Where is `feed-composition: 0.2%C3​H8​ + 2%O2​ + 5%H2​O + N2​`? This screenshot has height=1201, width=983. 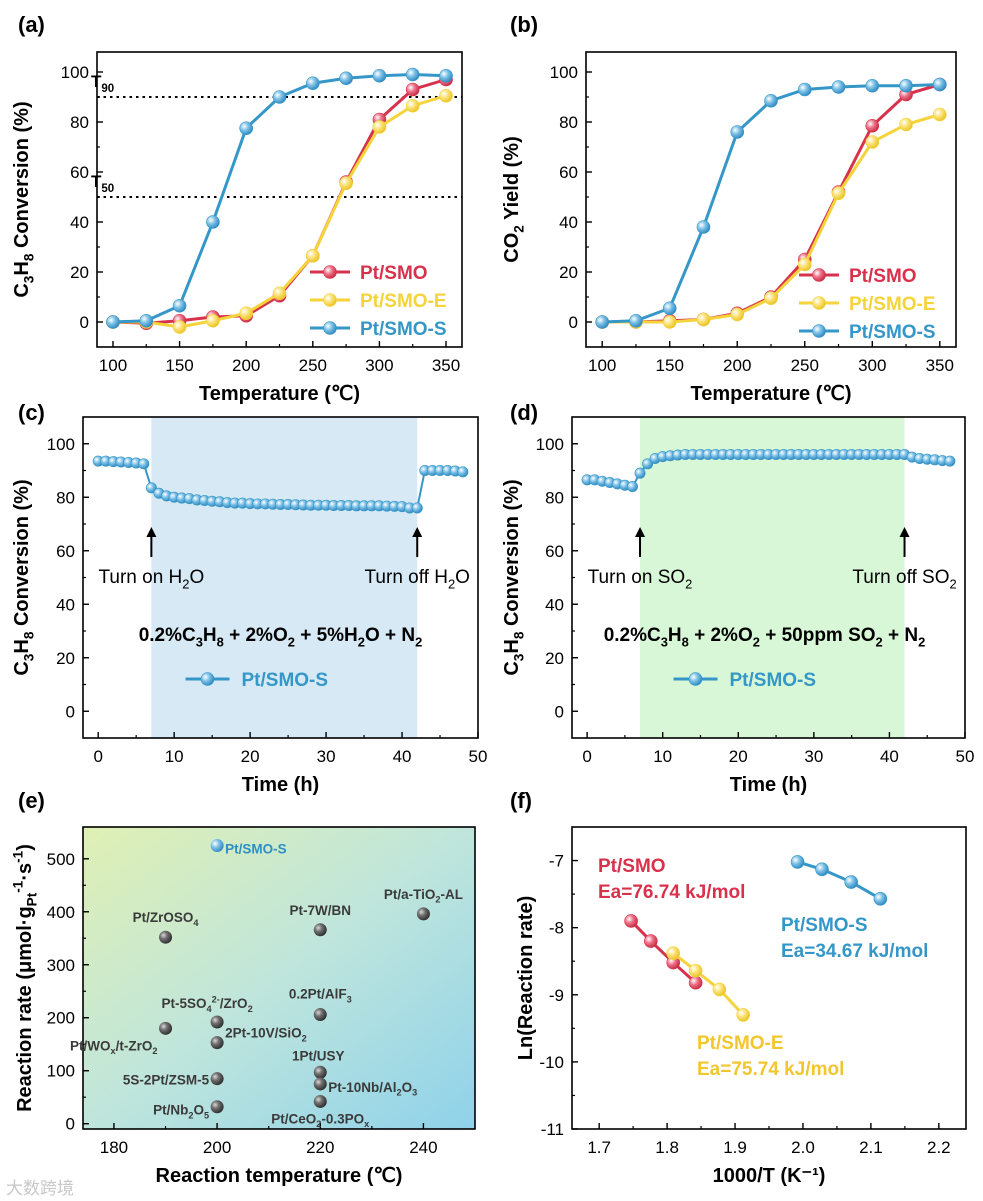 feed-composition: 0.2%C3​H8​ + 2%O2​ + 5%H2​O + N2​ is located at coordinates (281, 637).